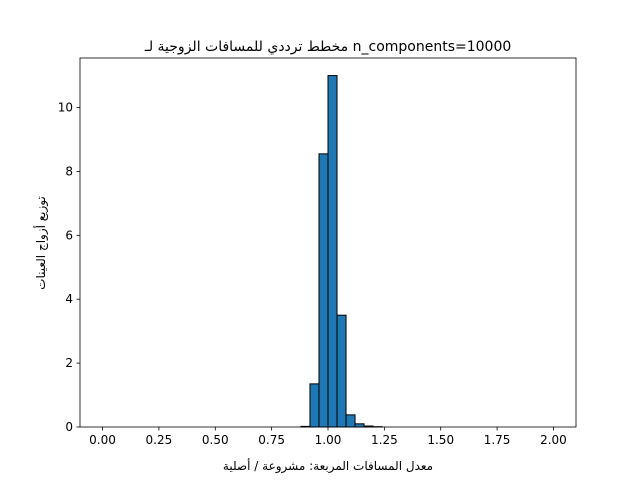 The width and height of the screenshot is (640, 484). What do you see at coordinates (328, 440) in the screenshot?
I see `x-tick-label: 1.00` at bounding box center [328, 440].